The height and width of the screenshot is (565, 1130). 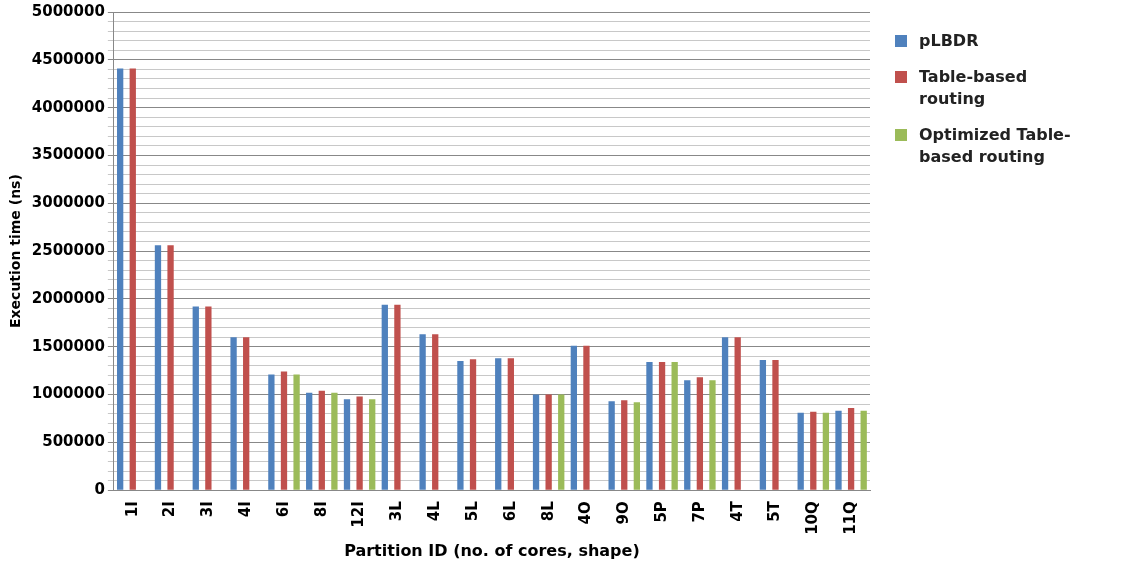 I want to click on y-tick-label: 3000000, so click(x=68, y=202).